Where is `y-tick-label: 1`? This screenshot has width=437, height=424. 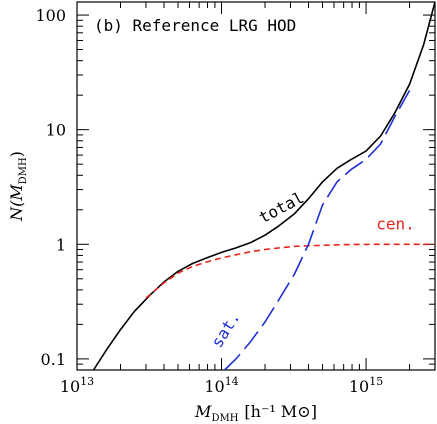
y-tick-label: 1 is located at coordinates (61, 244).